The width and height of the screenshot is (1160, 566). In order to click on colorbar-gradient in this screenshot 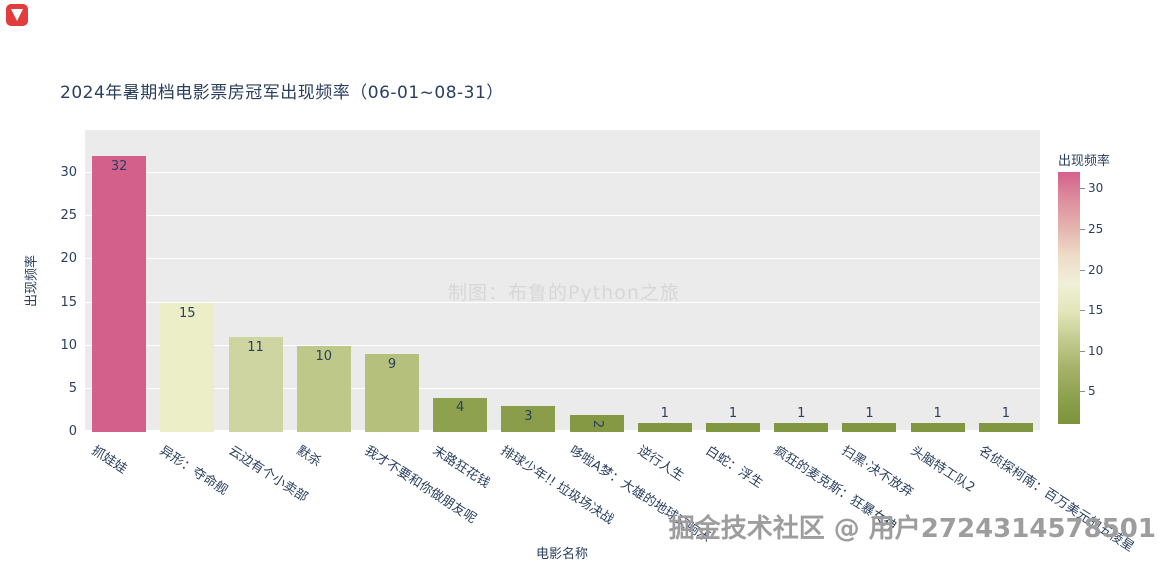, I will do `click(1069, 298)`.